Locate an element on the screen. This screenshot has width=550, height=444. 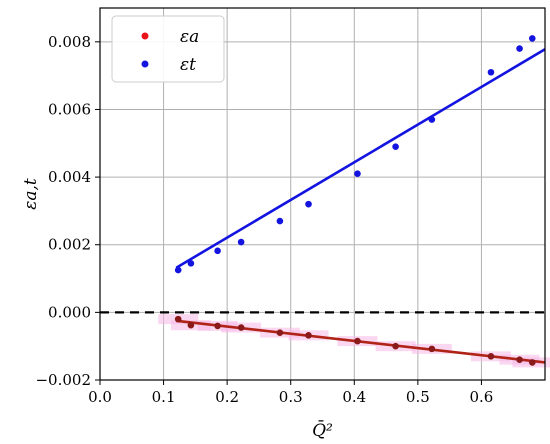
y-tick-label: −0.002 is located at coordinates (63, 380).